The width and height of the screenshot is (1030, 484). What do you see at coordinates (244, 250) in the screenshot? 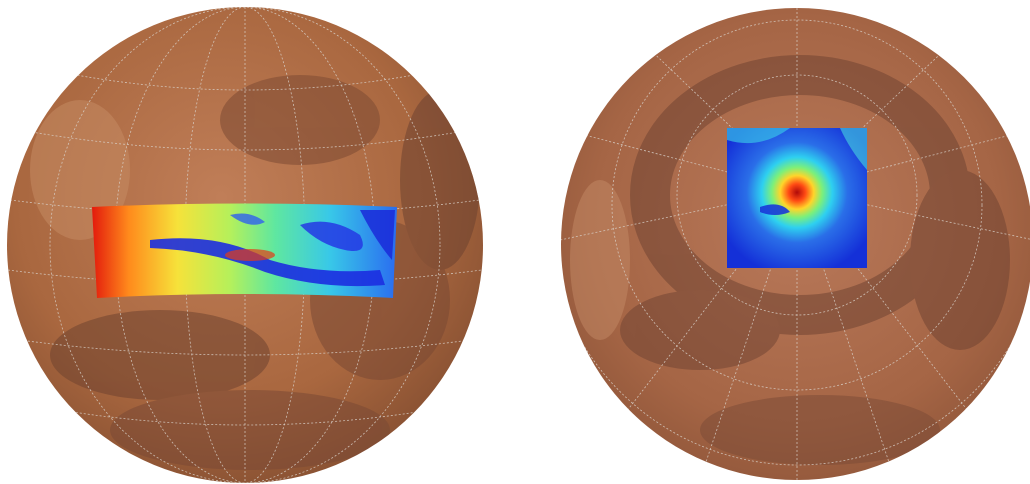
I see `data-overlay-band` at bounding box center [244, 250].